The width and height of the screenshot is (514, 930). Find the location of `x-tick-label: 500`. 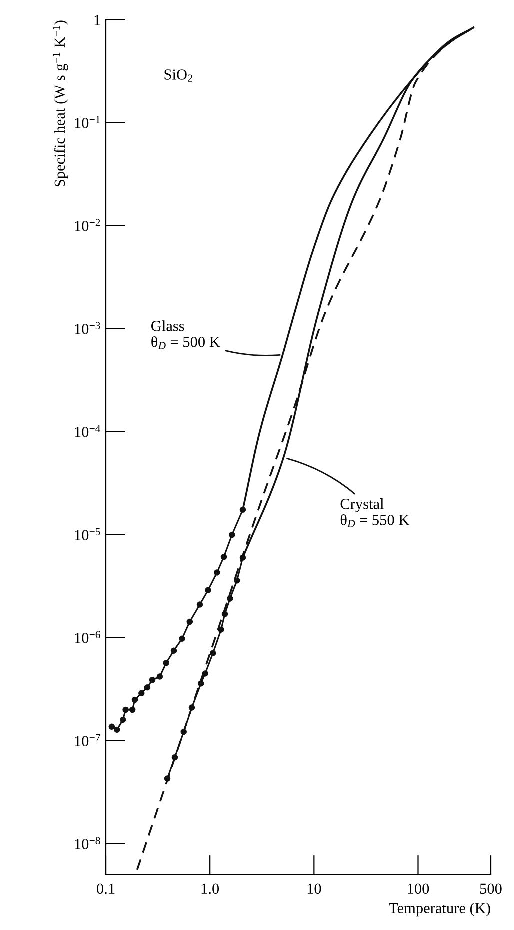

x-tick-label: 500 is located at coordinates (491, 889).